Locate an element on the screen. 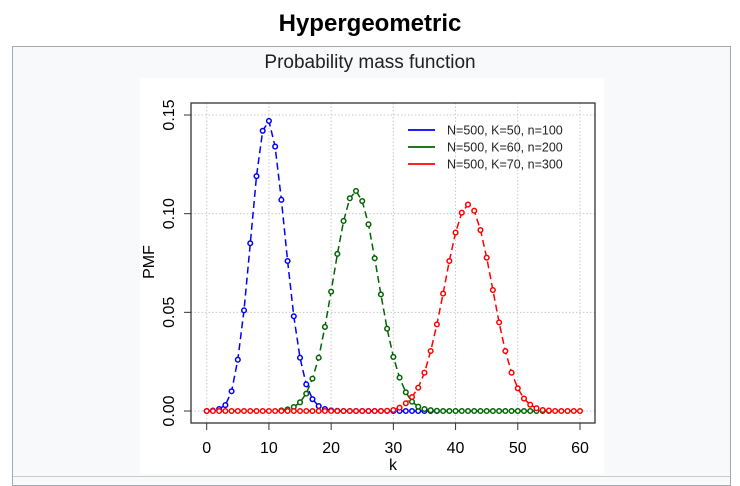 Image resolution: width=740 pixels, height=486 pixels. y-axis-label: PMF is located at coordinates (149, 262).